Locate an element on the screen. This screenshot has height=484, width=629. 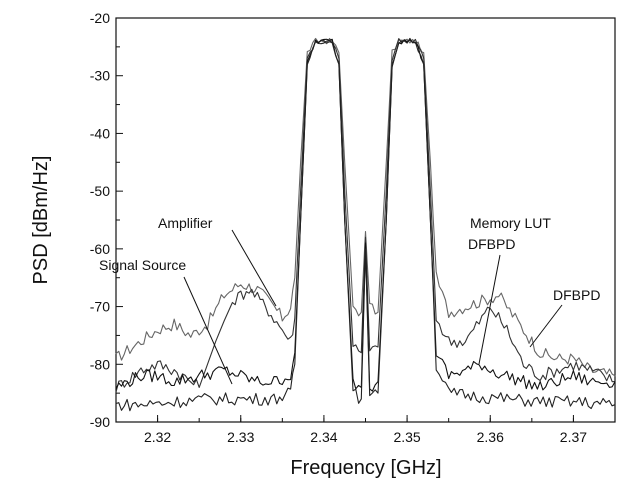
x-tick-label: 2.33 is located at coordinates (240, 437).